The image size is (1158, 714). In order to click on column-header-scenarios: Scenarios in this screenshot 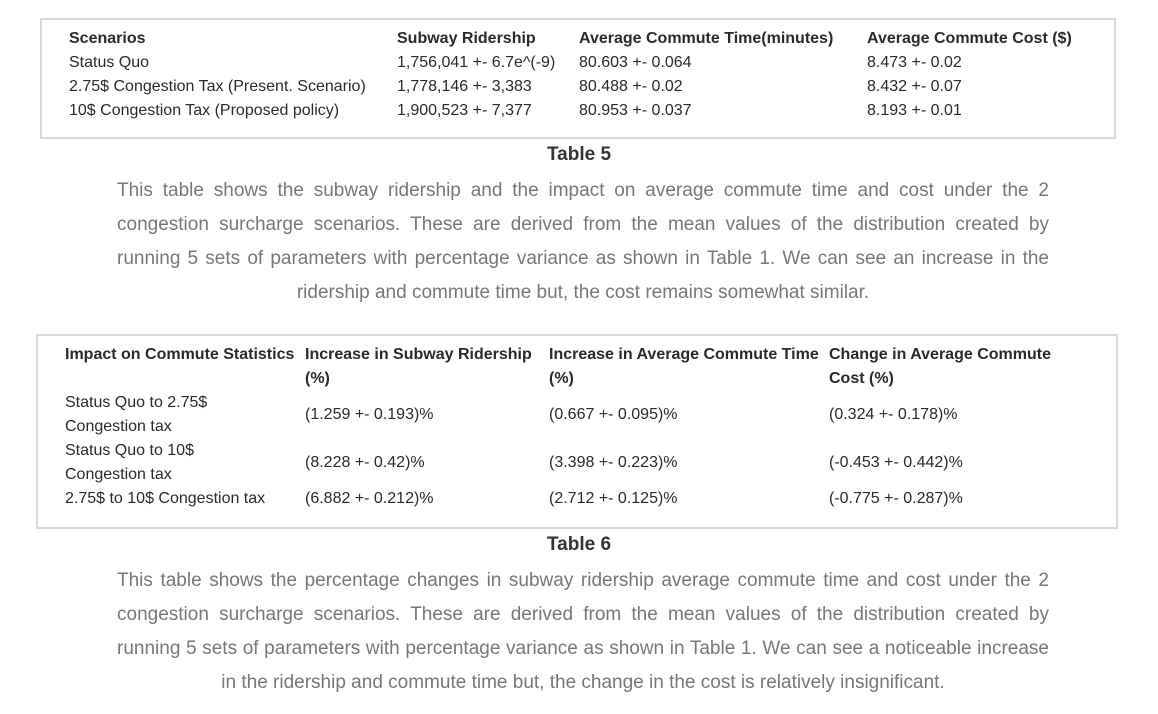, I will do `click(107, 38)`.